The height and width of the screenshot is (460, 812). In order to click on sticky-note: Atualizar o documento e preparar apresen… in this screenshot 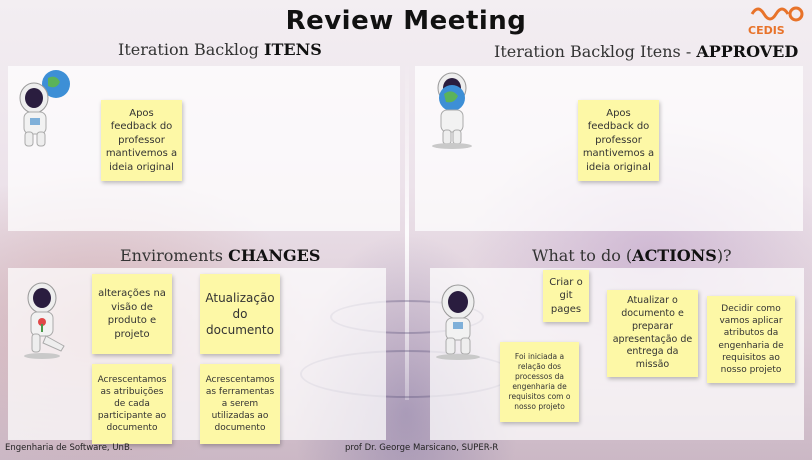, I will do `click(652, 333)`.